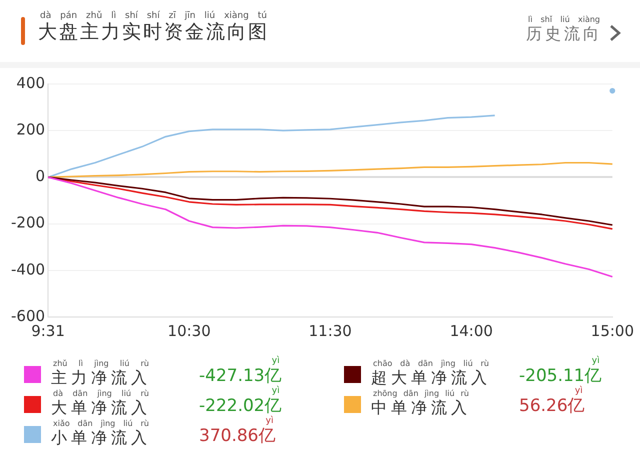 Image resolution: width=640 pixels, height=468 pixels. What do you see at coordinates (101, 377) in the screenshot?
I see `legend-label: 主力净流入` at bounding box center [101, 377].